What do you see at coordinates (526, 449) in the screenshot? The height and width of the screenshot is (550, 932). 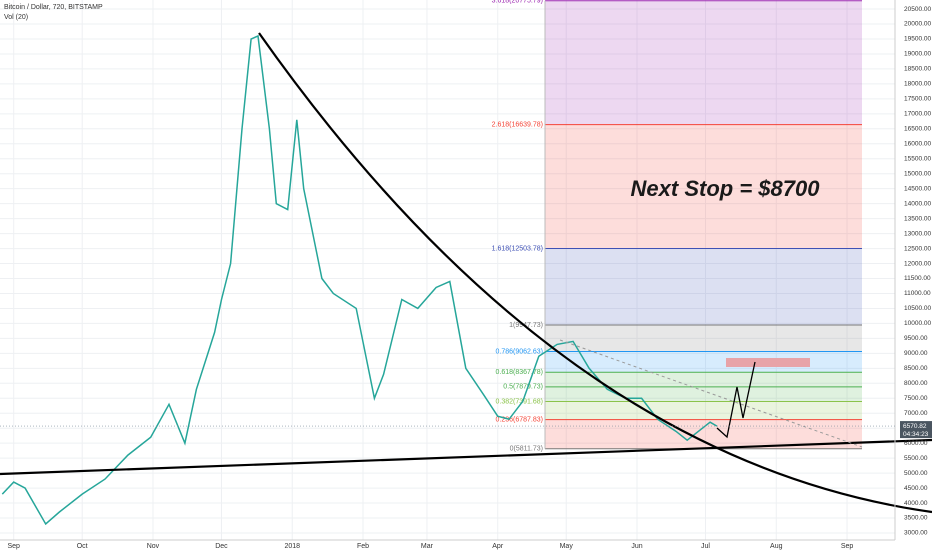 I see `fib-label: 0(5811.73)` at bounding box center [526, 449].